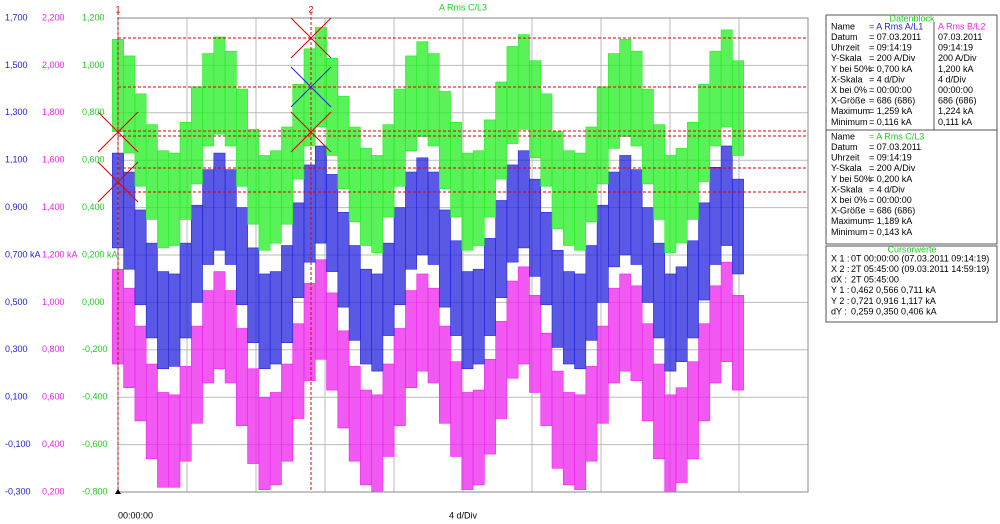 The width and height of the screenshot is (1000, 524). Describe the element at coordinates (95, 444) in the screenshot. I see `y-tick-label: -0,600` at that location.